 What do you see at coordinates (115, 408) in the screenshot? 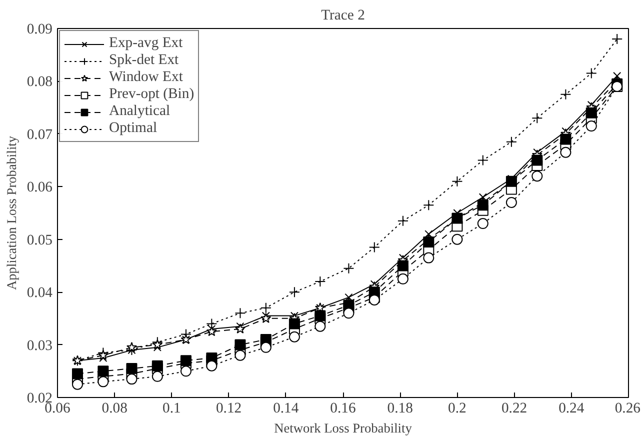
I see `x-tick-label: 0.08` at bounding box center [115, 408].